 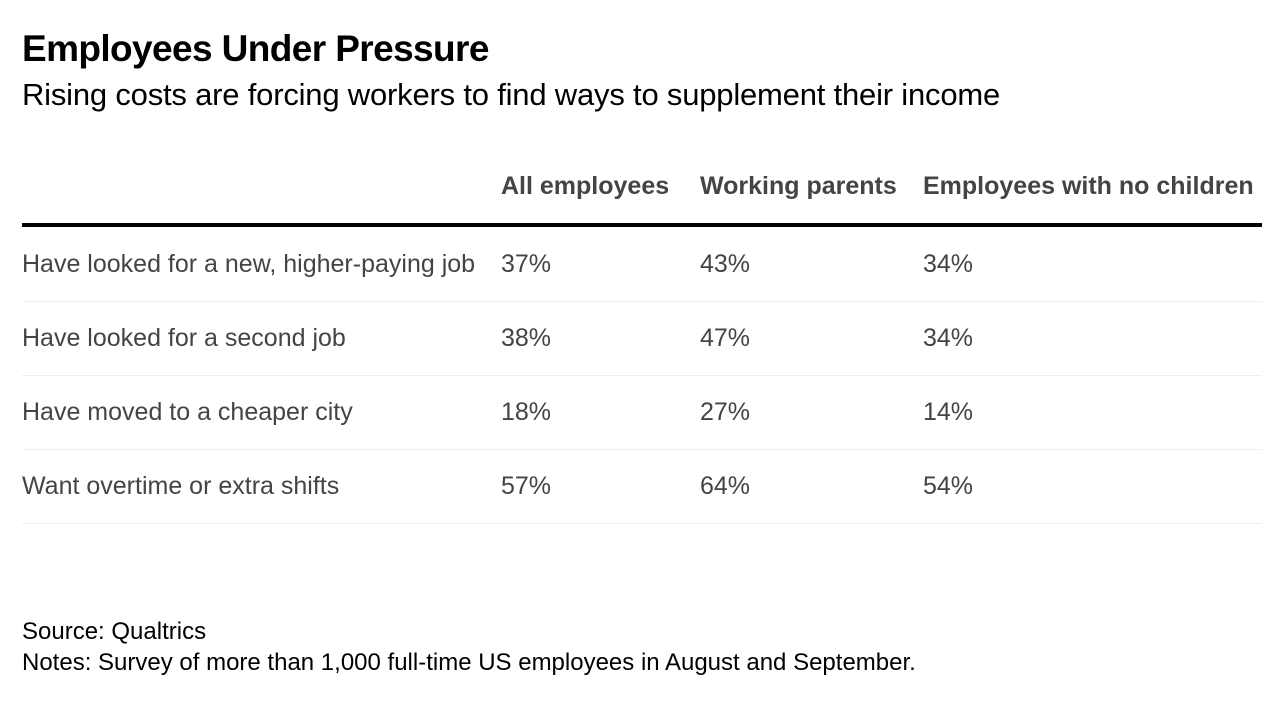 I want to click on column-header-all-employees: All employees, so click(x=600, y=198).